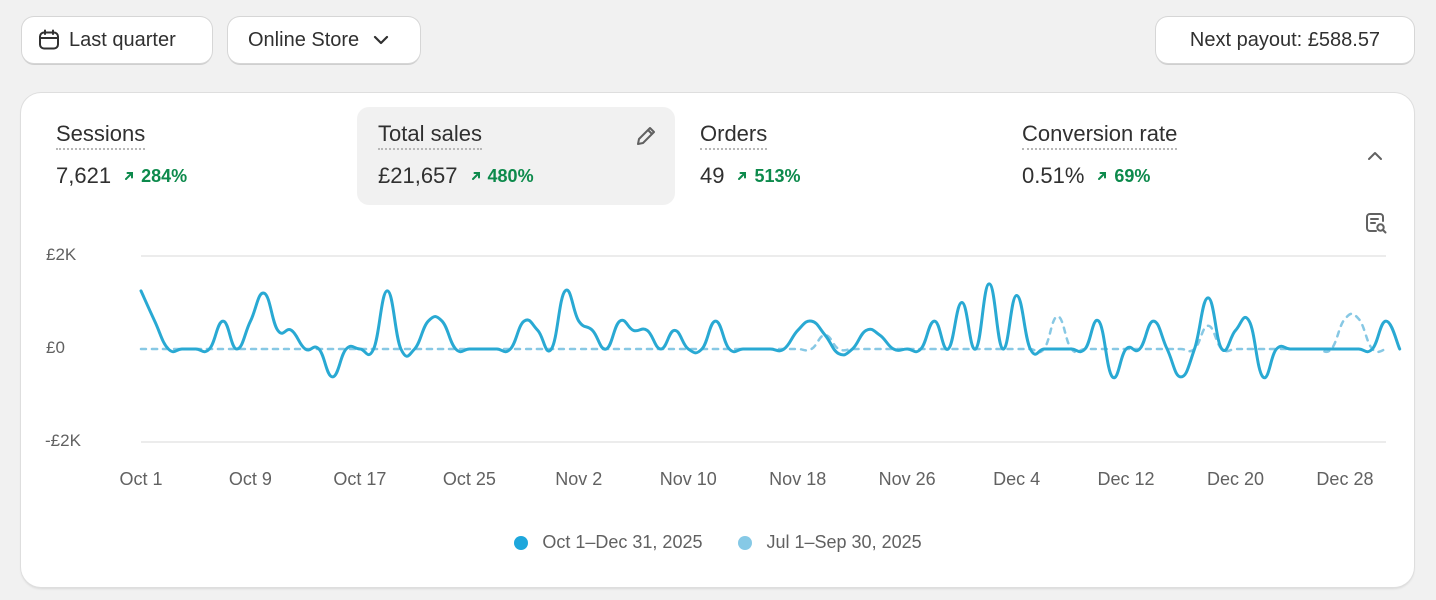 The image size is (1436, 600). I want to click on x-tick-label: Oct 25, so click(469, 479).